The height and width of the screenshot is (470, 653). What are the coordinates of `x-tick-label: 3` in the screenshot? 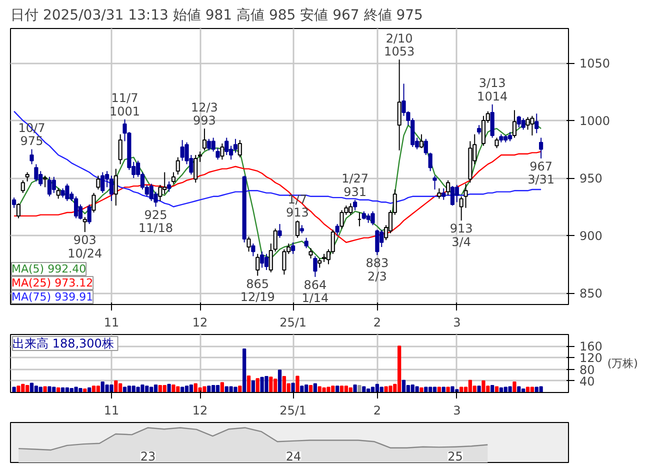 It's located at (457, 323).